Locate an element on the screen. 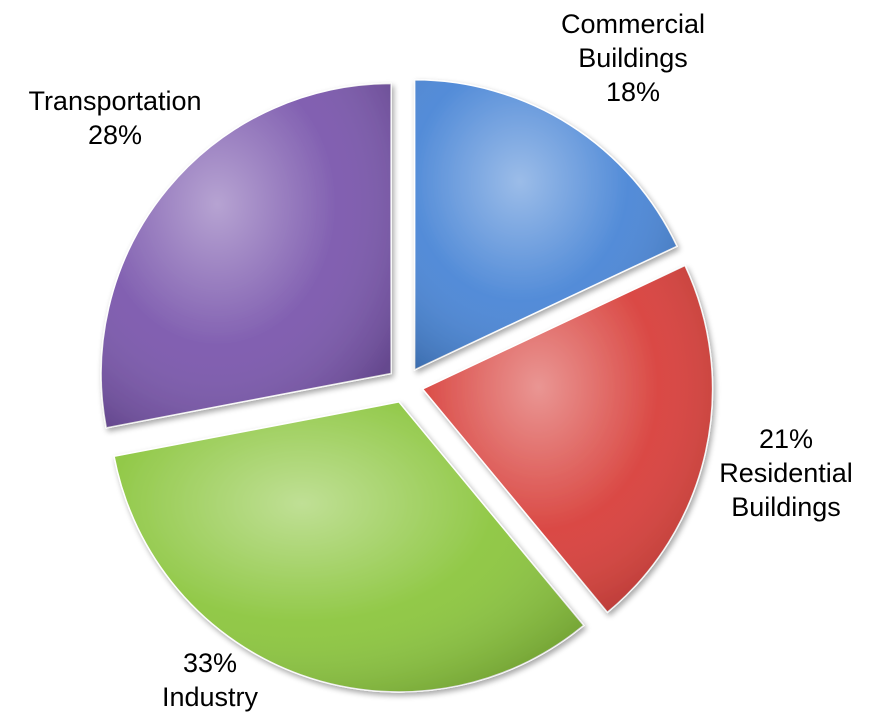 The image size is (878, 715). slice-shine-commercial-buildings is located at coordinates (546, 224).